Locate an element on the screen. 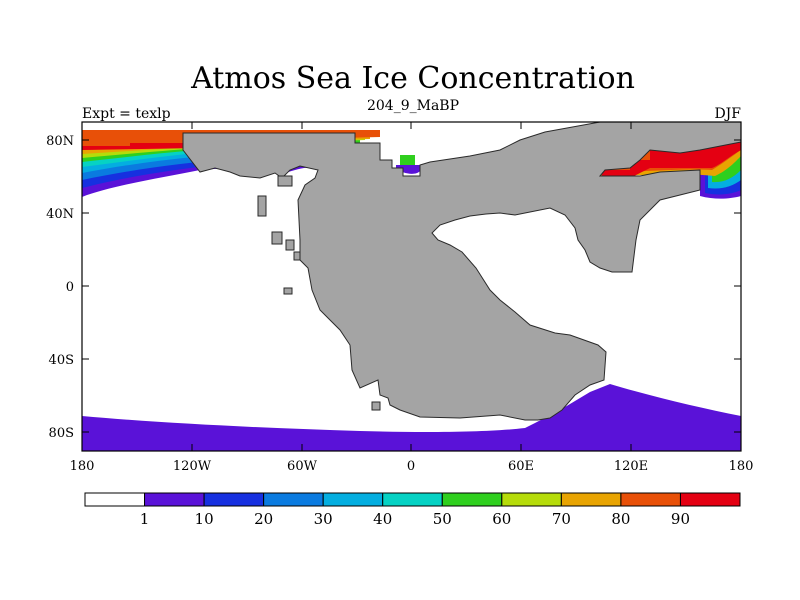 Image resolution: width=800 pixels, height=600 pixels. colorbar-label-70: 70 is located at coordinates (561, 519).